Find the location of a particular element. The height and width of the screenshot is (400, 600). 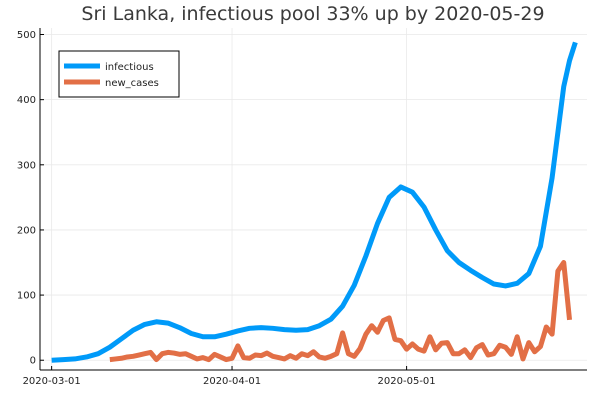

legend-box is located at coordinates (119, 74).